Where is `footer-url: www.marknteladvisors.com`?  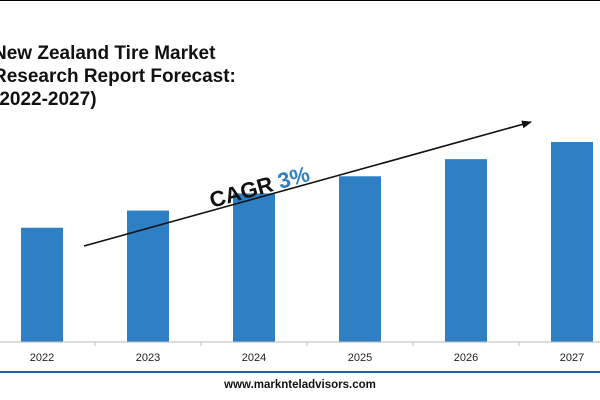 footer-url: www.marknteladvisors.com is located at coordinates (300, 385).